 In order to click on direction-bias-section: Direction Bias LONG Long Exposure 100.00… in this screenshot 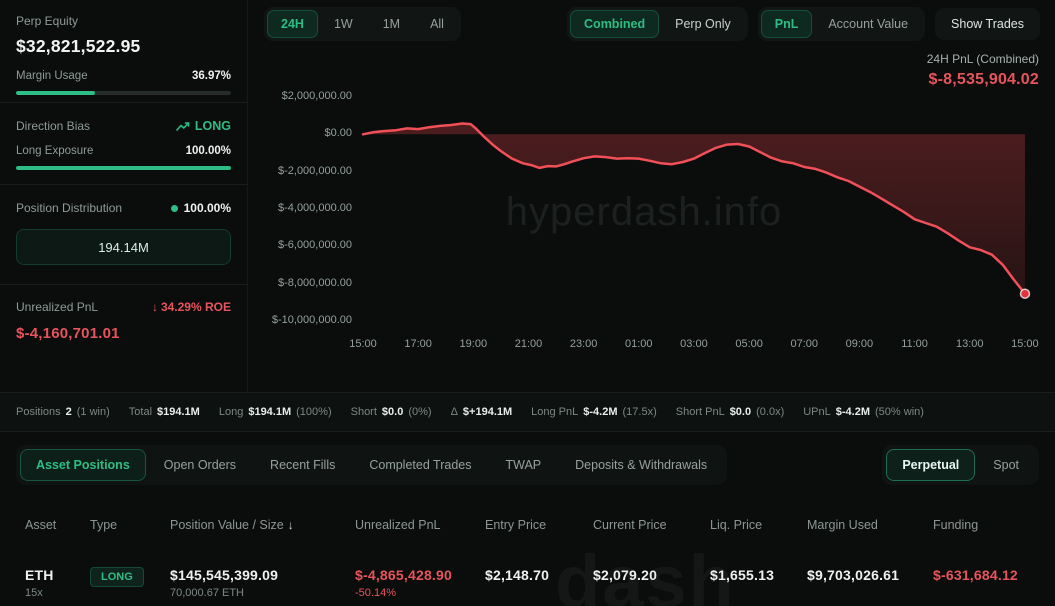, I will do `click(123, 143)`.